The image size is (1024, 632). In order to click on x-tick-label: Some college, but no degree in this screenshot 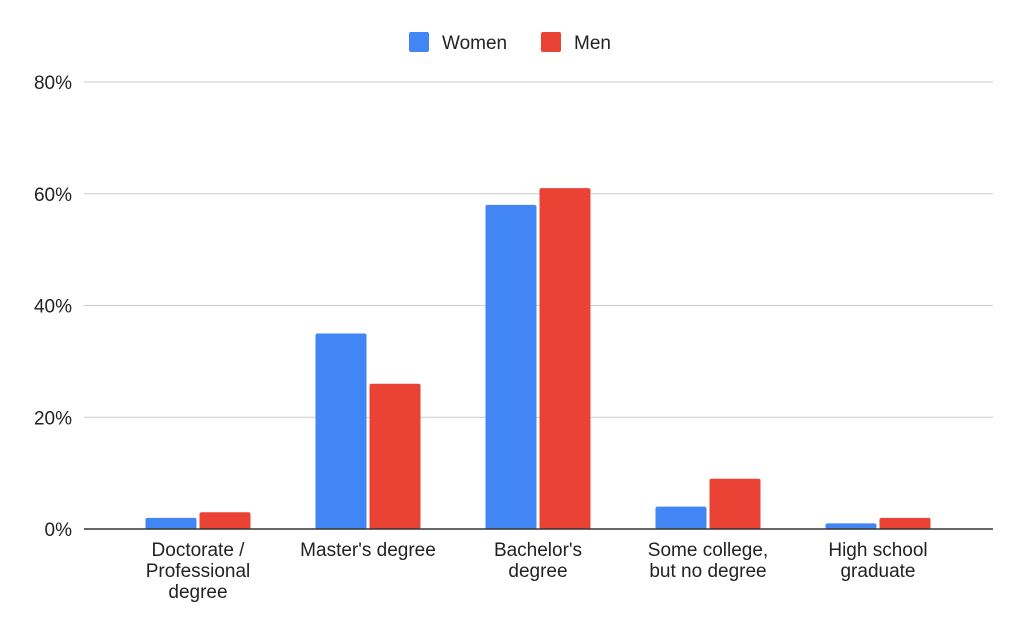, I will do `click(708, 561)`.